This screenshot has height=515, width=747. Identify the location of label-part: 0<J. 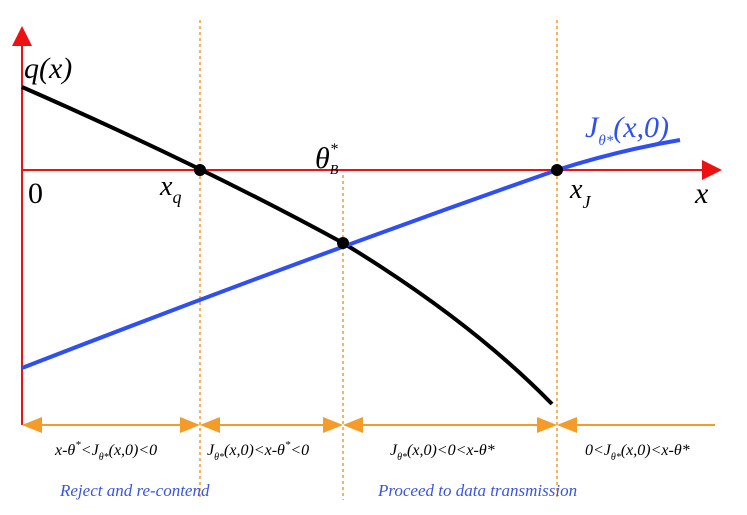
(598, 450).